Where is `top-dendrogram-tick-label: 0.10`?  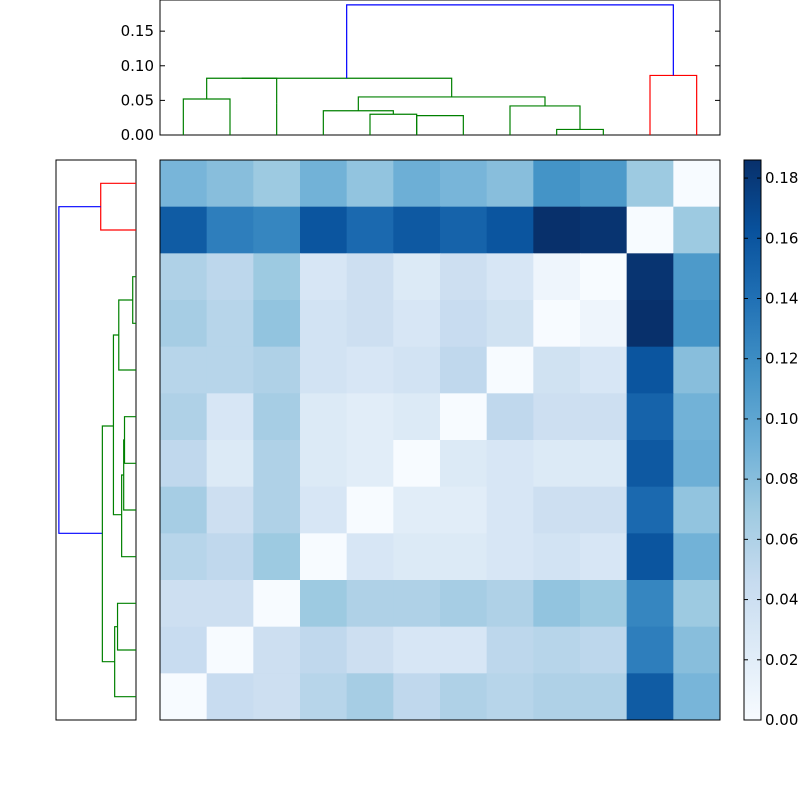
top-dendrogram-tick-label: 0.10 is located at coordinates (137, 66).